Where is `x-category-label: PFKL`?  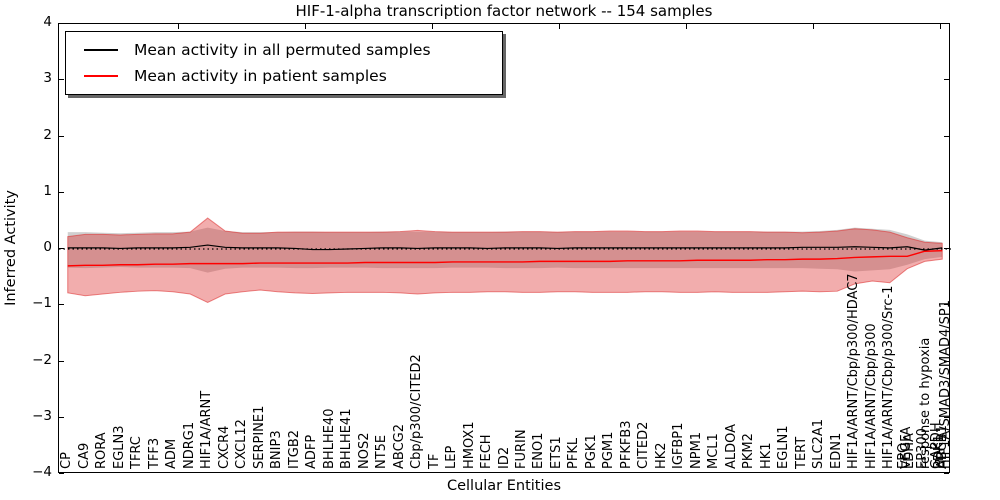 x-category-label: PFKL is located at coordinates (574, 453).